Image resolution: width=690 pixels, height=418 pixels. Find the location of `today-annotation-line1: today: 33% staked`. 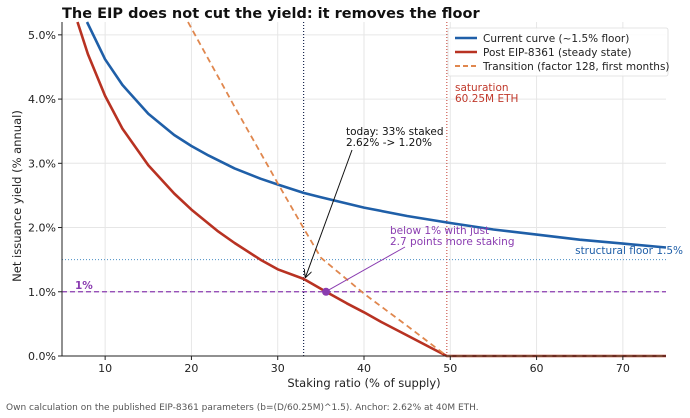

today-annotation-line1: today: 33% staked is located at coordinates (395, 132).